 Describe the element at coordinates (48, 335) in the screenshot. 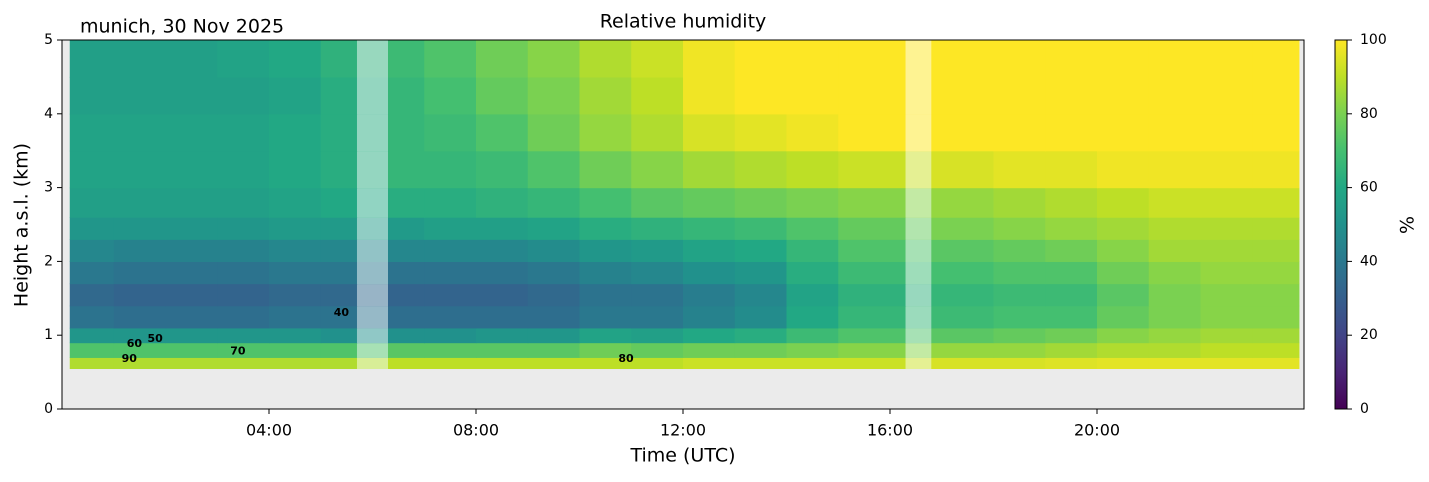

I see `y-tick-label: 1` at that location.